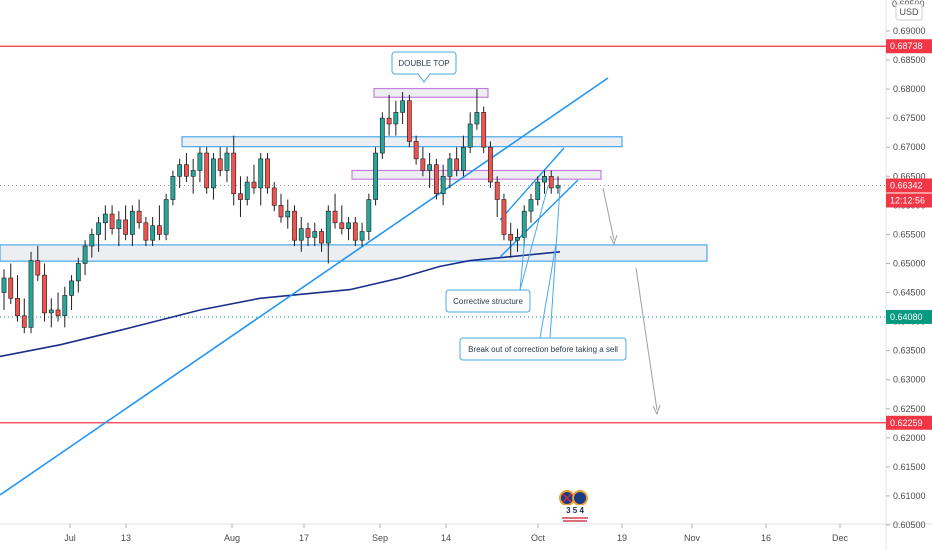 This screenshot has height=550, width=932. What do you see at coordinates (909, 31) in the screenshot?
I see `price-tick-label: 0.69000` at bounding box center [909, 31].